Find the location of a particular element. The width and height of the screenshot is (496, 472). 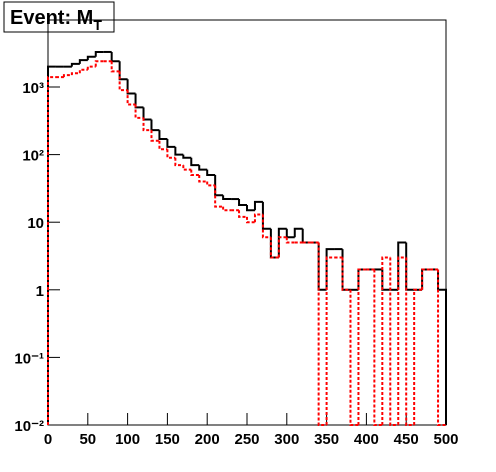

y-tick-label: 10² is located at coordinates (33, 156).